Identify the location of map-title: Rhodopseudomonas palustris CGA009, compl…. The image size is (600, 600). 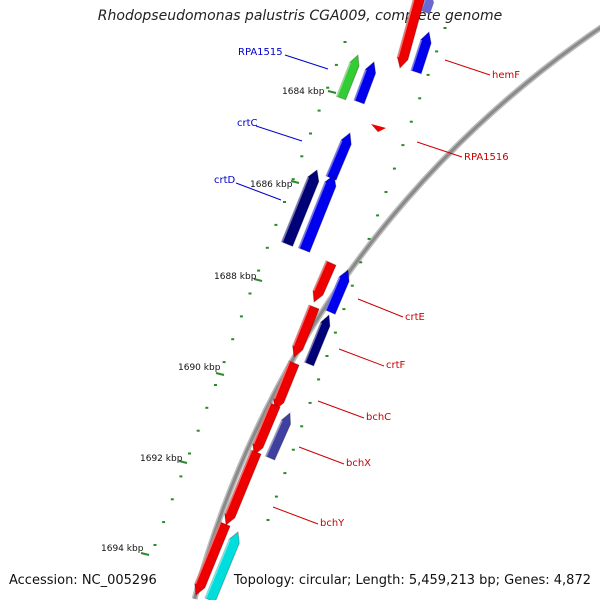
(300, 16).